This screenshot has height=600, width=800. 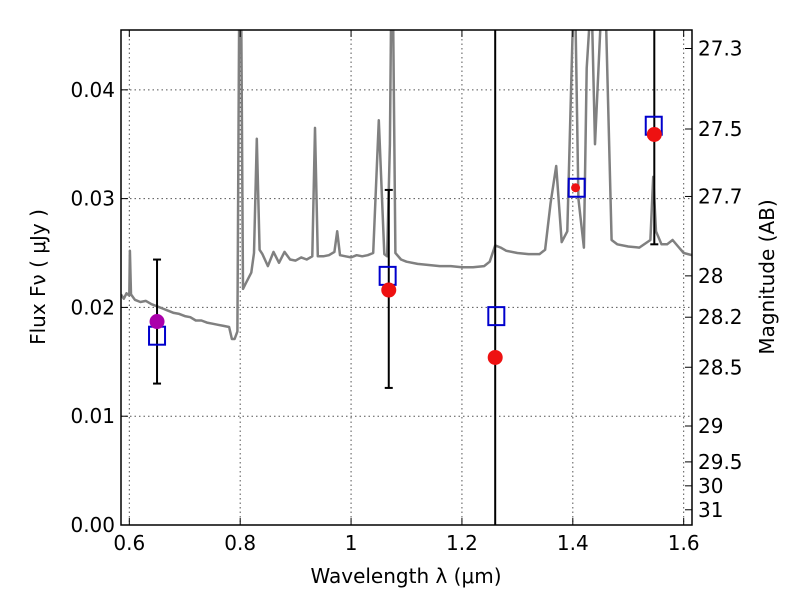 I want to click on y-tick-label: 0.02, so click(x=92, y=307).